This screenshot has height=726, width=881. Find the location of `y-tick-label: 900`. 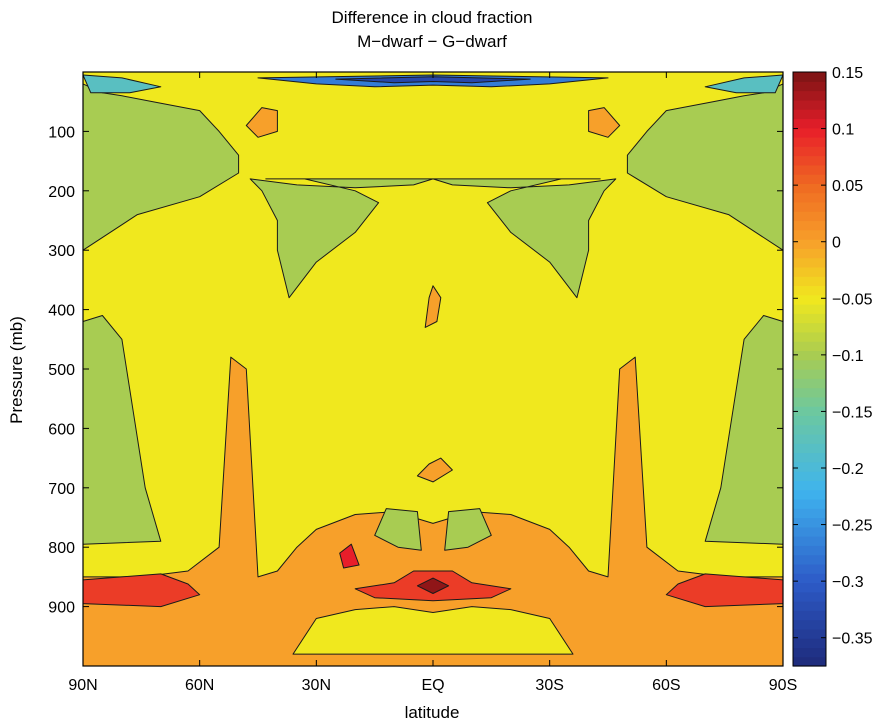

y-tick-label: 900 is located at coordinates (61, 608).